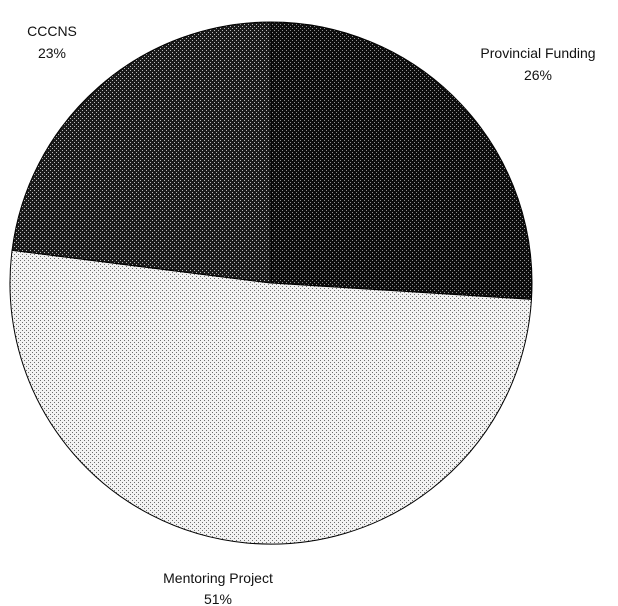 This screenshot has width=618, height=606. Describe the element at coordinates (218, 598) in the screenshot. I see `slice-label-mentoring-project-percent: 51%` at that location.